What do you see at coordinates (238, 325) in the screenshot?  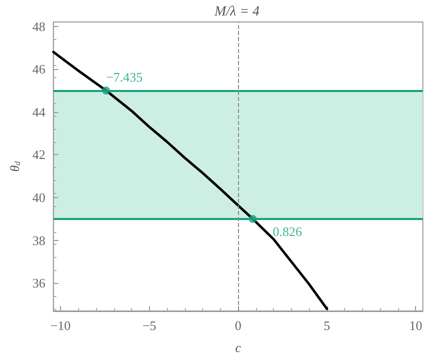 I see `x-tick-label: 0` at bounding box center [238, 325].